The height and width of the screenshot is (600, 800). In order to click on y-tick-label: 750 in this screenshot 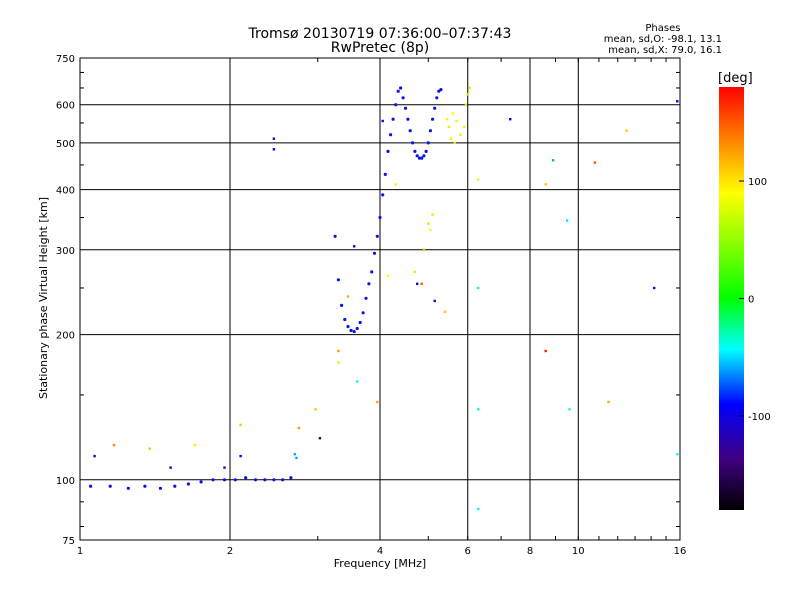, I will do `click(65, 59)`.